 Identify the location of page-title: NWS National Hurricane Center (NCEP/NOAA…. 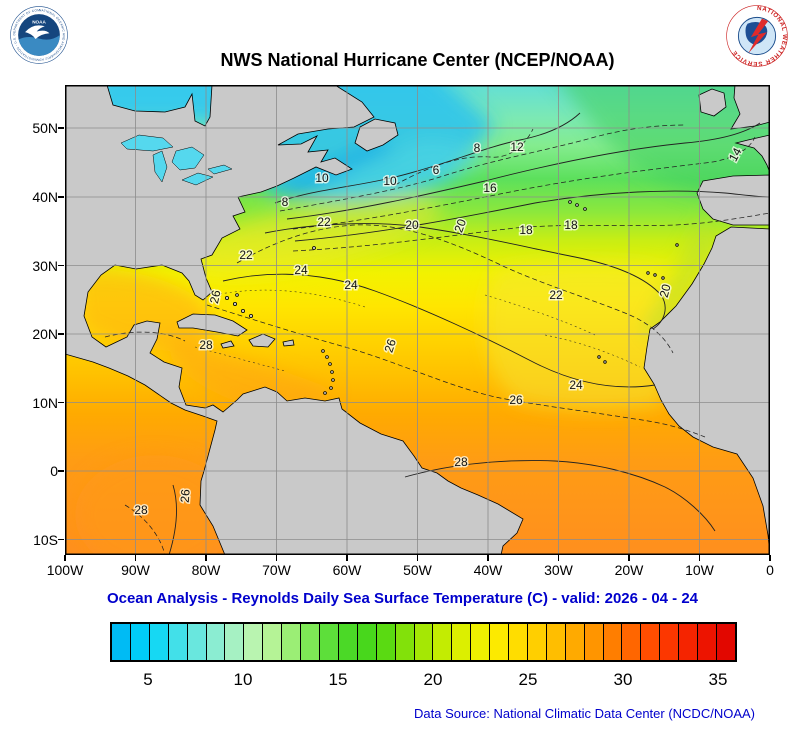
(417, 60).